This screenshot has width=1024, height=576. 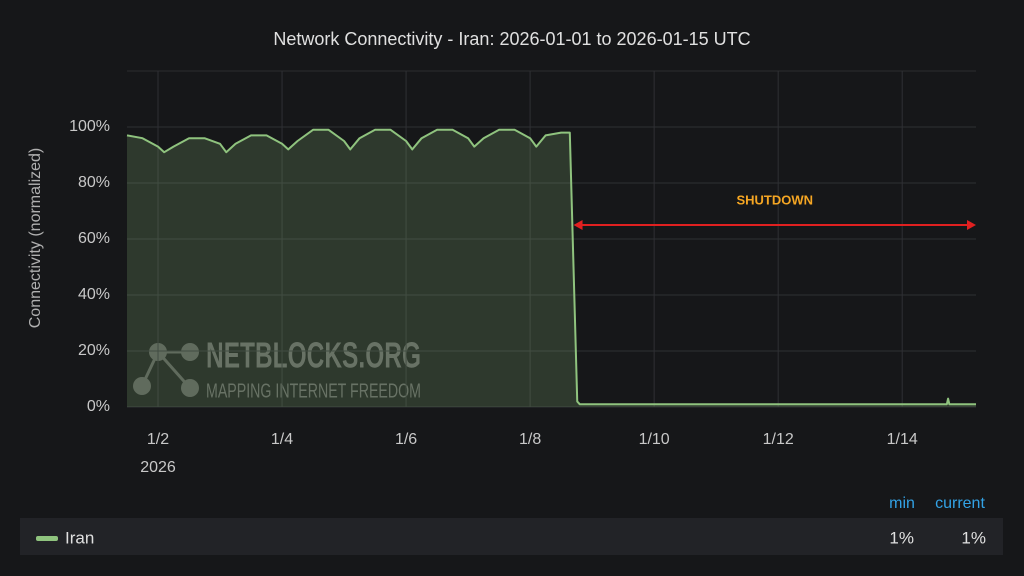 I want to click on watermark: NETBLOCKS.ORG MAPPING INTERNET FREEDOM, so click(x=277, y=368).